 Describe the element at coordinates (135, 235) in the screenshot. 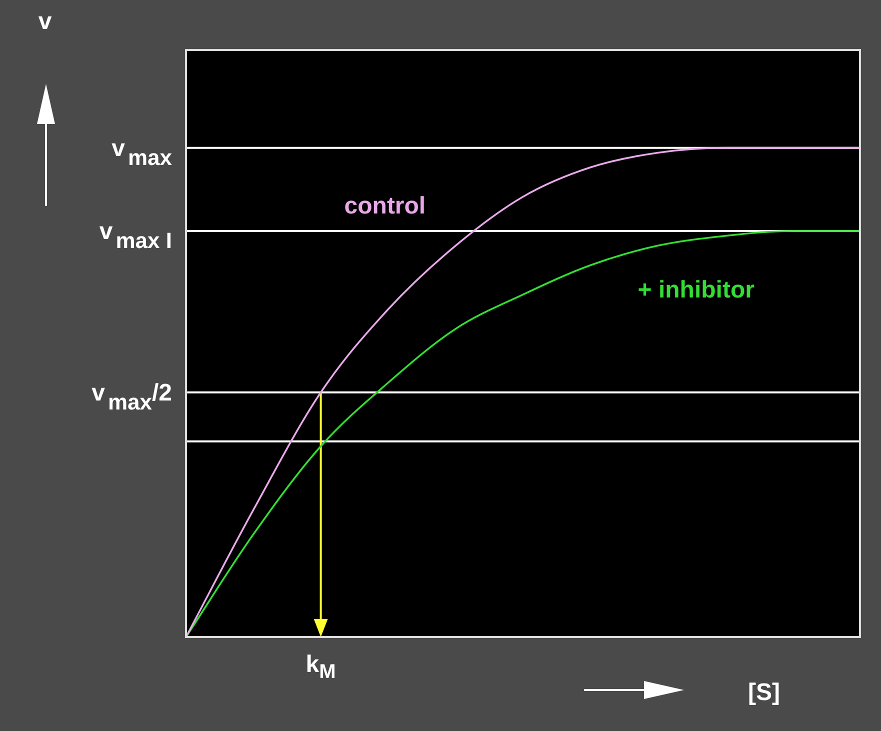

I see `ref-line-label: vmax I` at that location.